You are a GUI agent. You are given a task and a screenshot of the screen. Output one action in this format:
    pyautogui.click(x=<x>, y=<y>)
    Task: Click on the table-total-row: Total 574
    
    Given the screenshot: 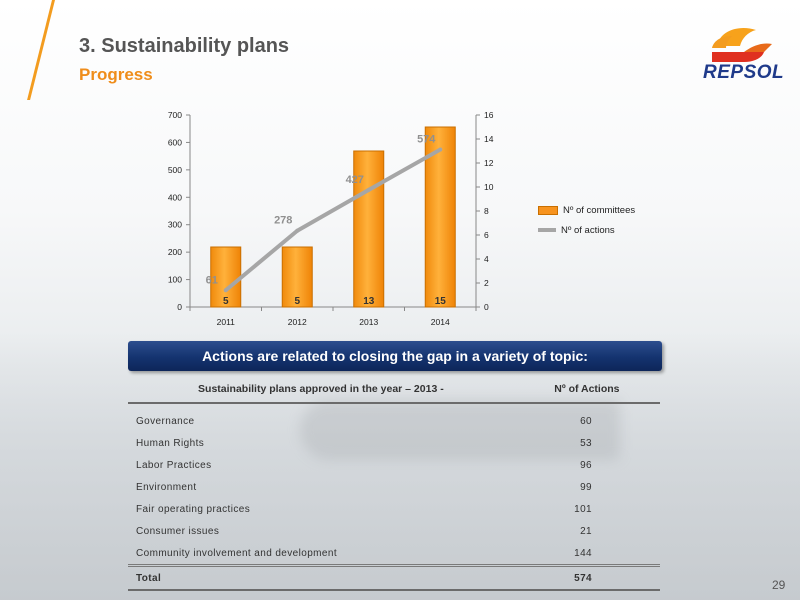 What is the action you would take?
    pyautogui.click(x=394, y=578)
    